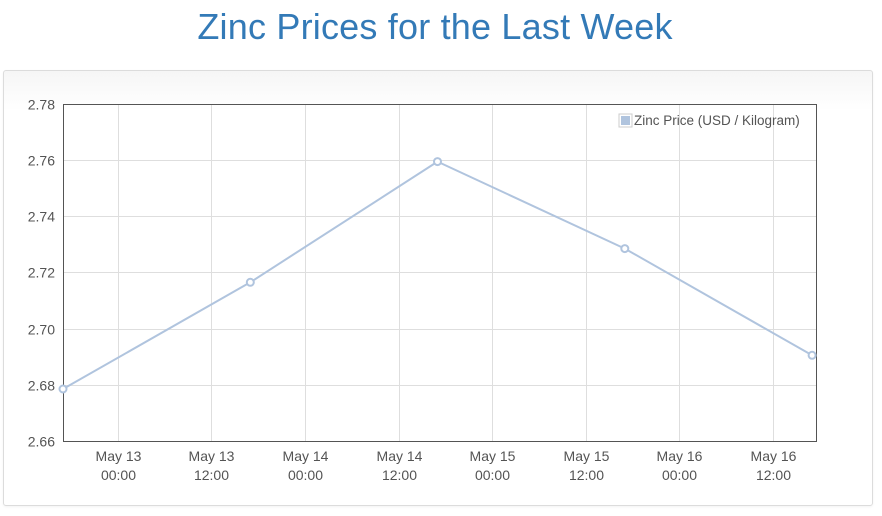 The image size is (882, 516). Describe the element at coordinates (41, 330) in the screenshot. I see `y-tick-label: 2.70` at that location.